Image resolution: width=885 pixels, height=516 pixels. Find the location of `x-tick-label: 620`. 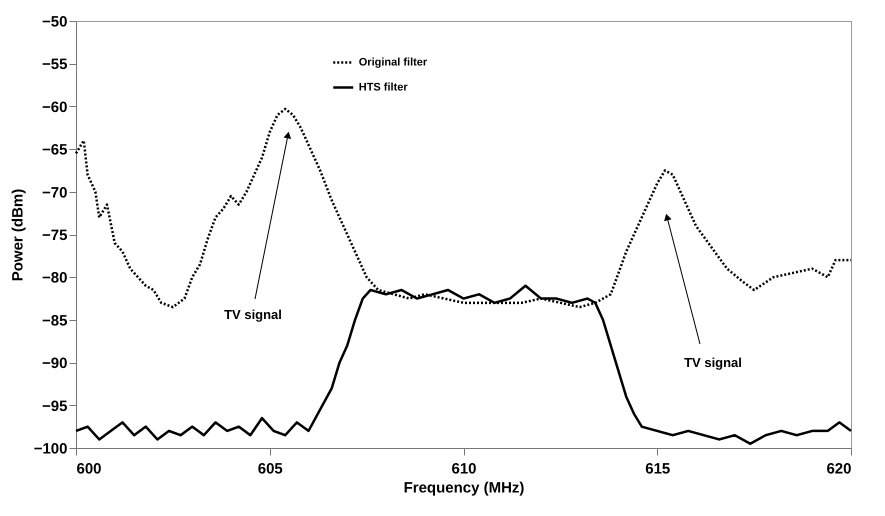

x-tick-label: 620 is located at coordinates (839, 469).